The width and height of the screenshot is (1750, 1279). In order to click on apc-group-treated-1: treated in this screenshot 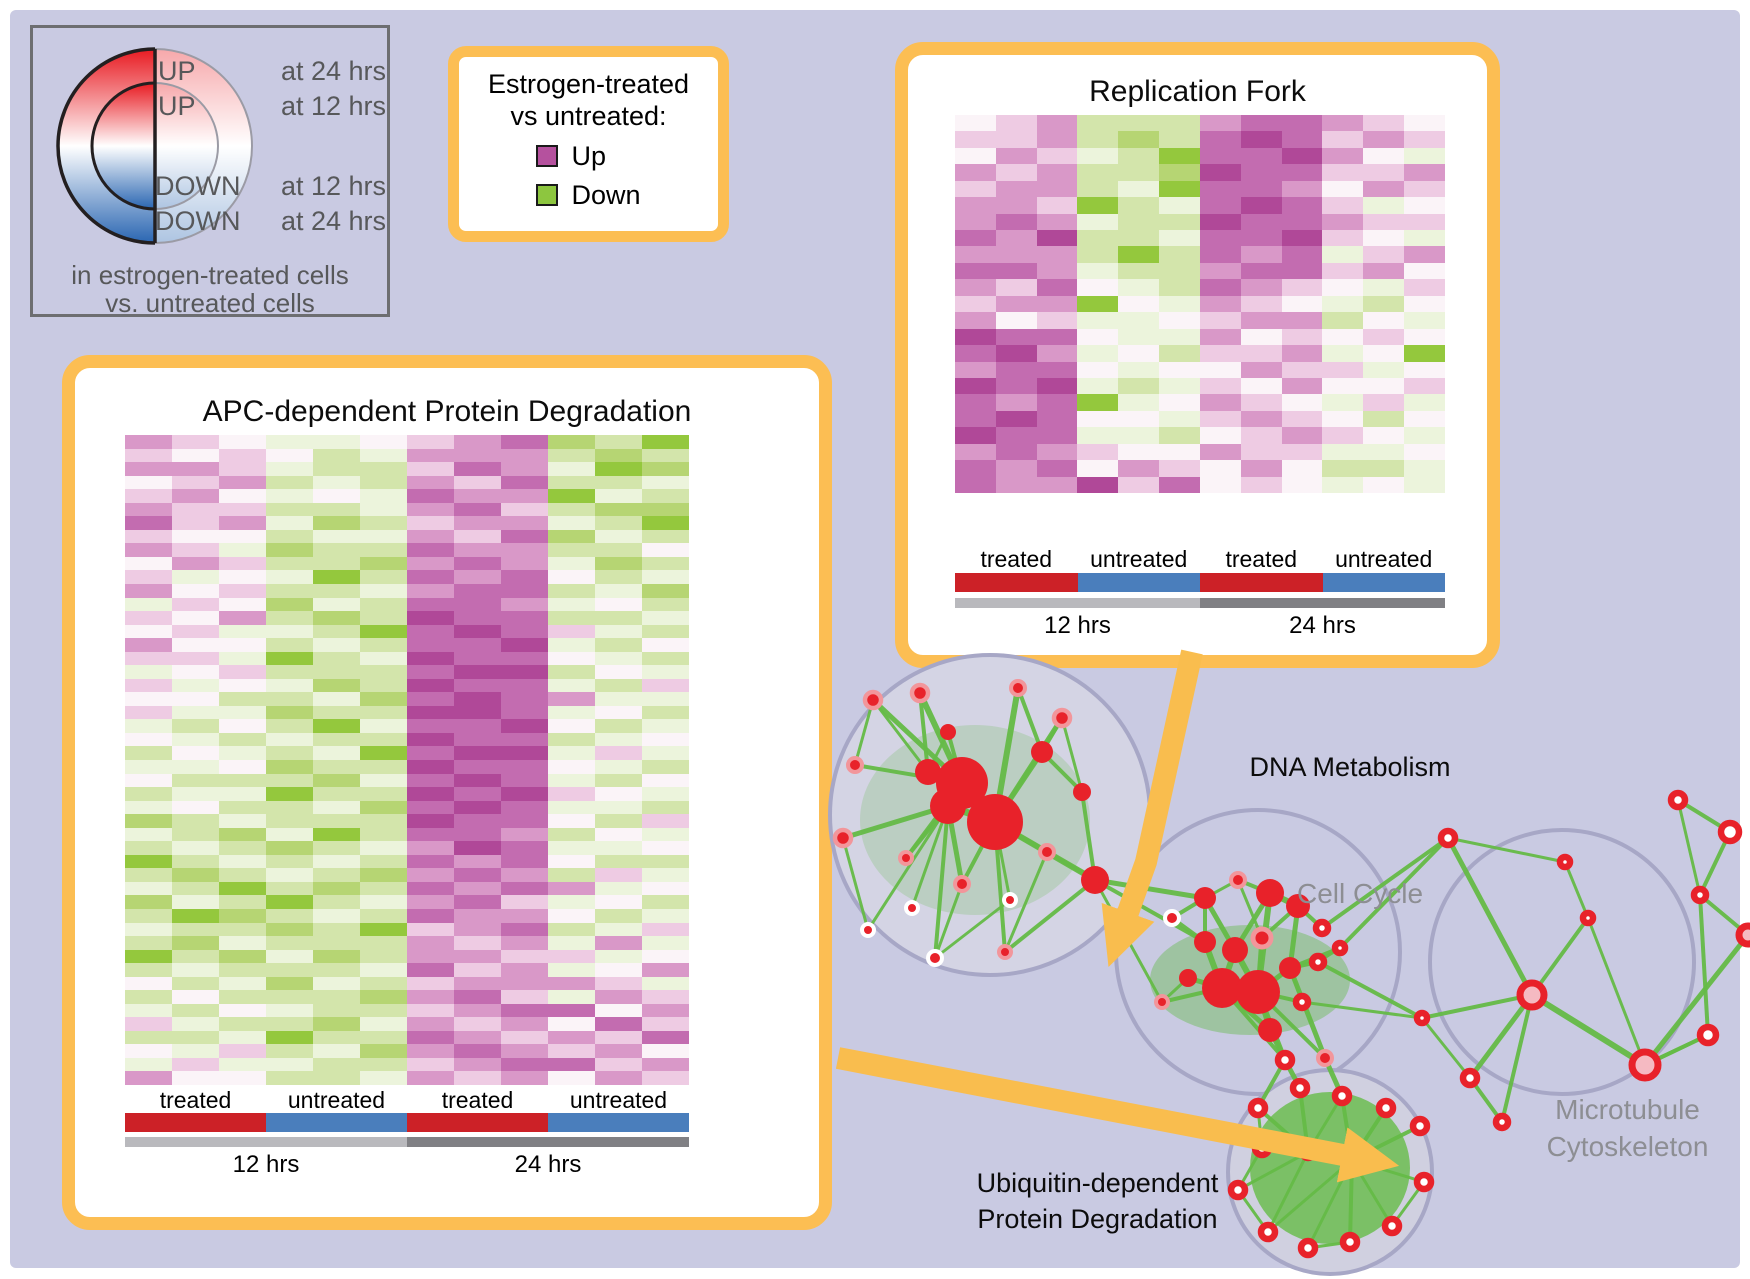, I will do `click(195, 1100)`.